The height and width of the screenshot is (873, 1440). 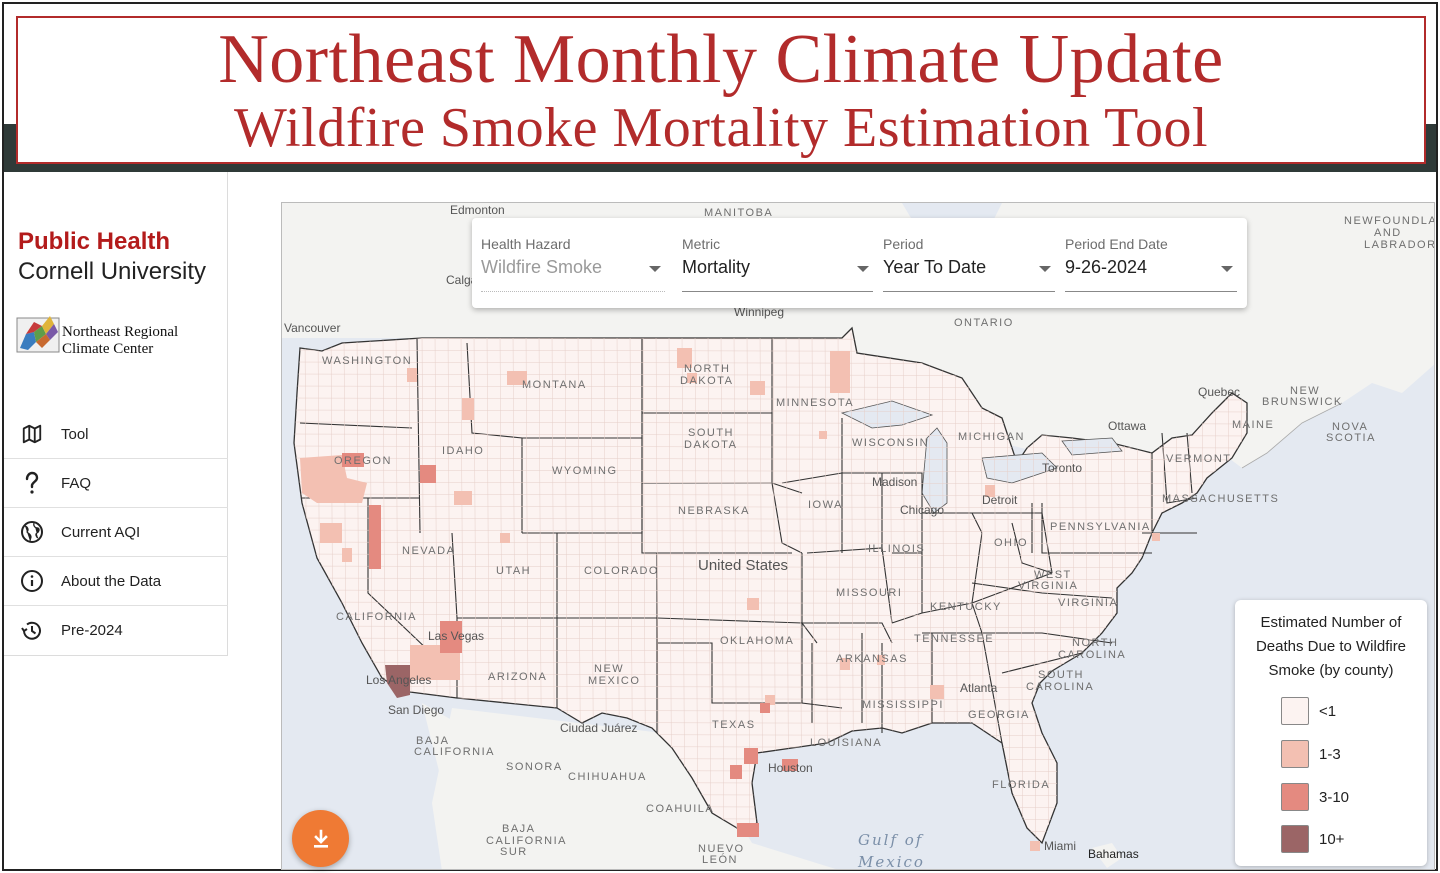 What do you see at coordinates (599, 728) in the screenshot?
I see `city-ciudad-juarez: Ciudad Juárez` at bounding box center [599, 728].